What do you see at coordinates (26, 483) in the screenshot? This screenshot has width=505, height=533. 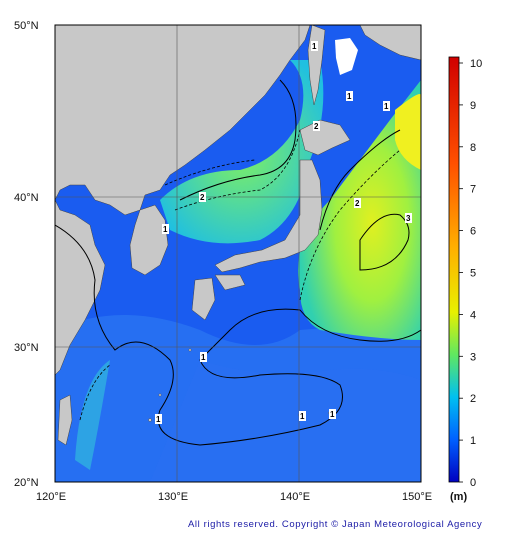 I see `lat-label-20n: 20°N` at bounding box center [26, 483].